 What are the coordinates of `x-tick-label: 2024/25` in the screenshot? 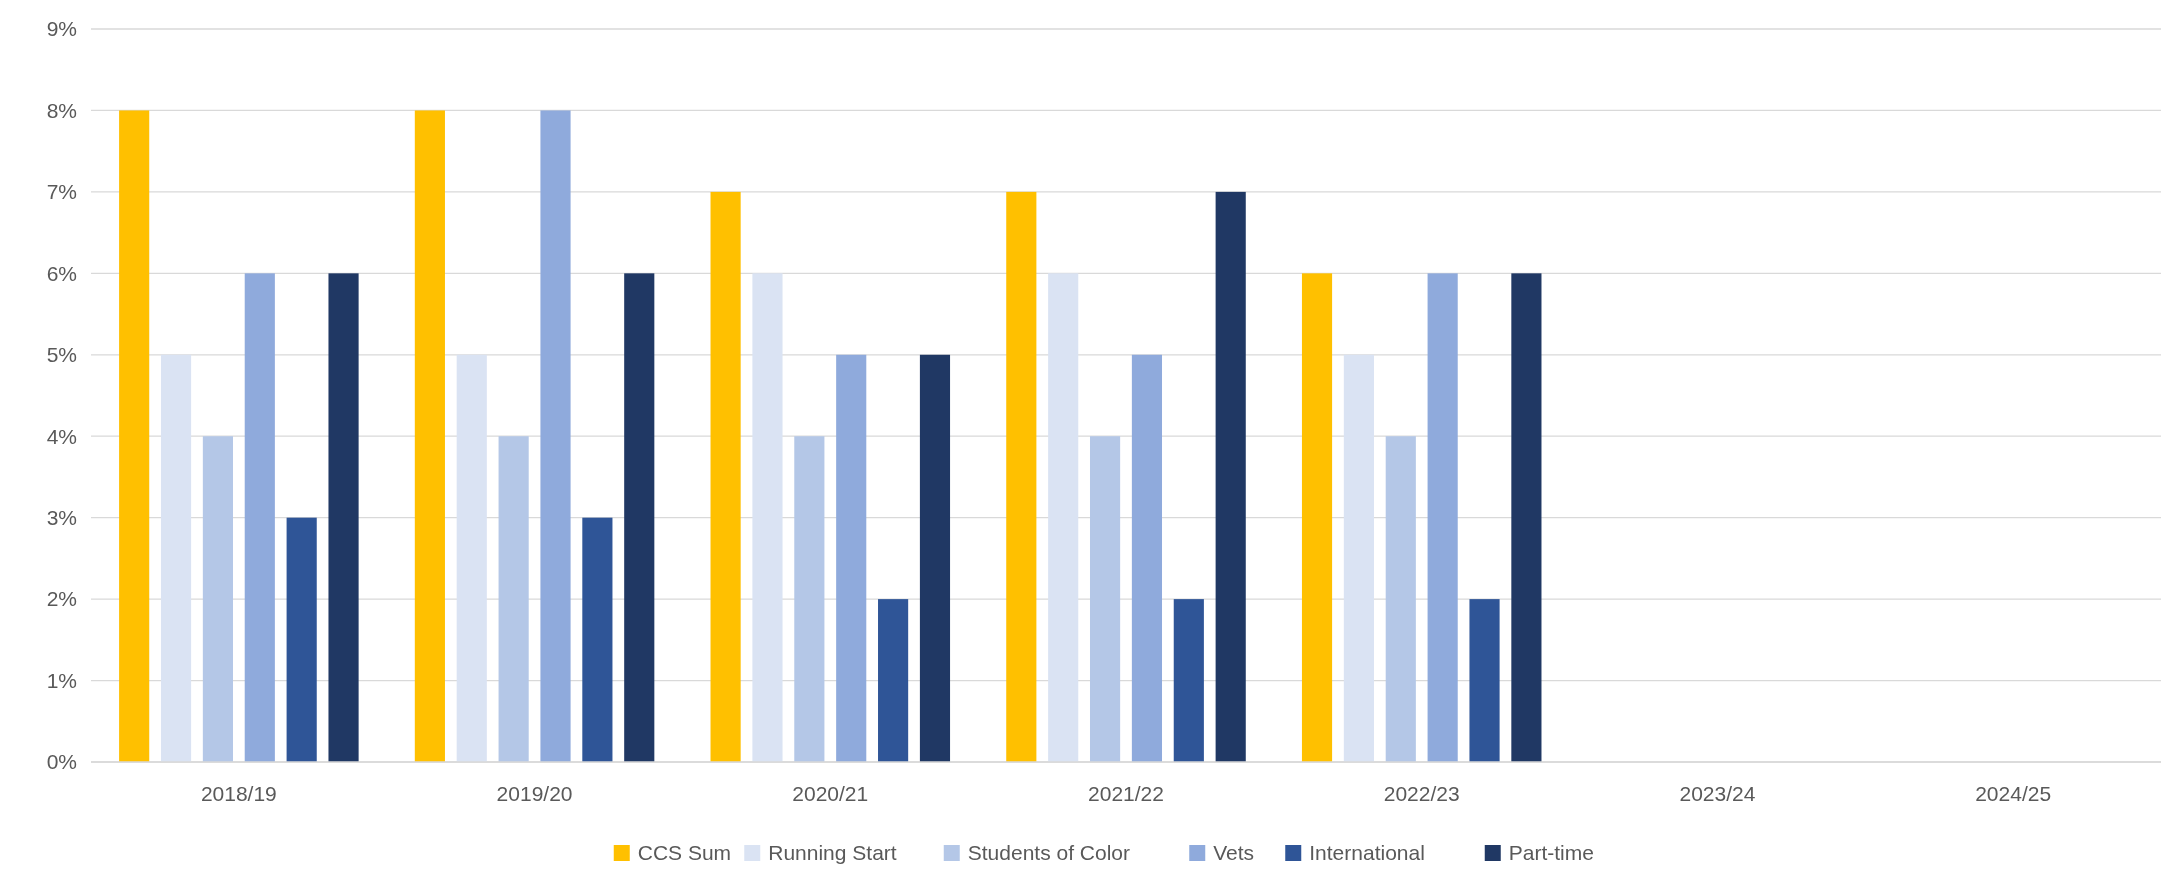 It's located at (2013, 794).